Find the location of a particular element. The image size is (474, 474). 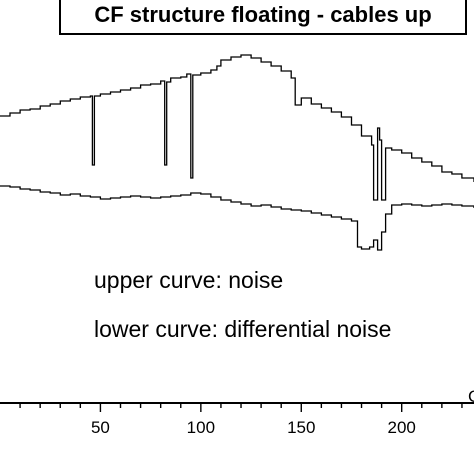

title-box is located at coordinates (263, 17).